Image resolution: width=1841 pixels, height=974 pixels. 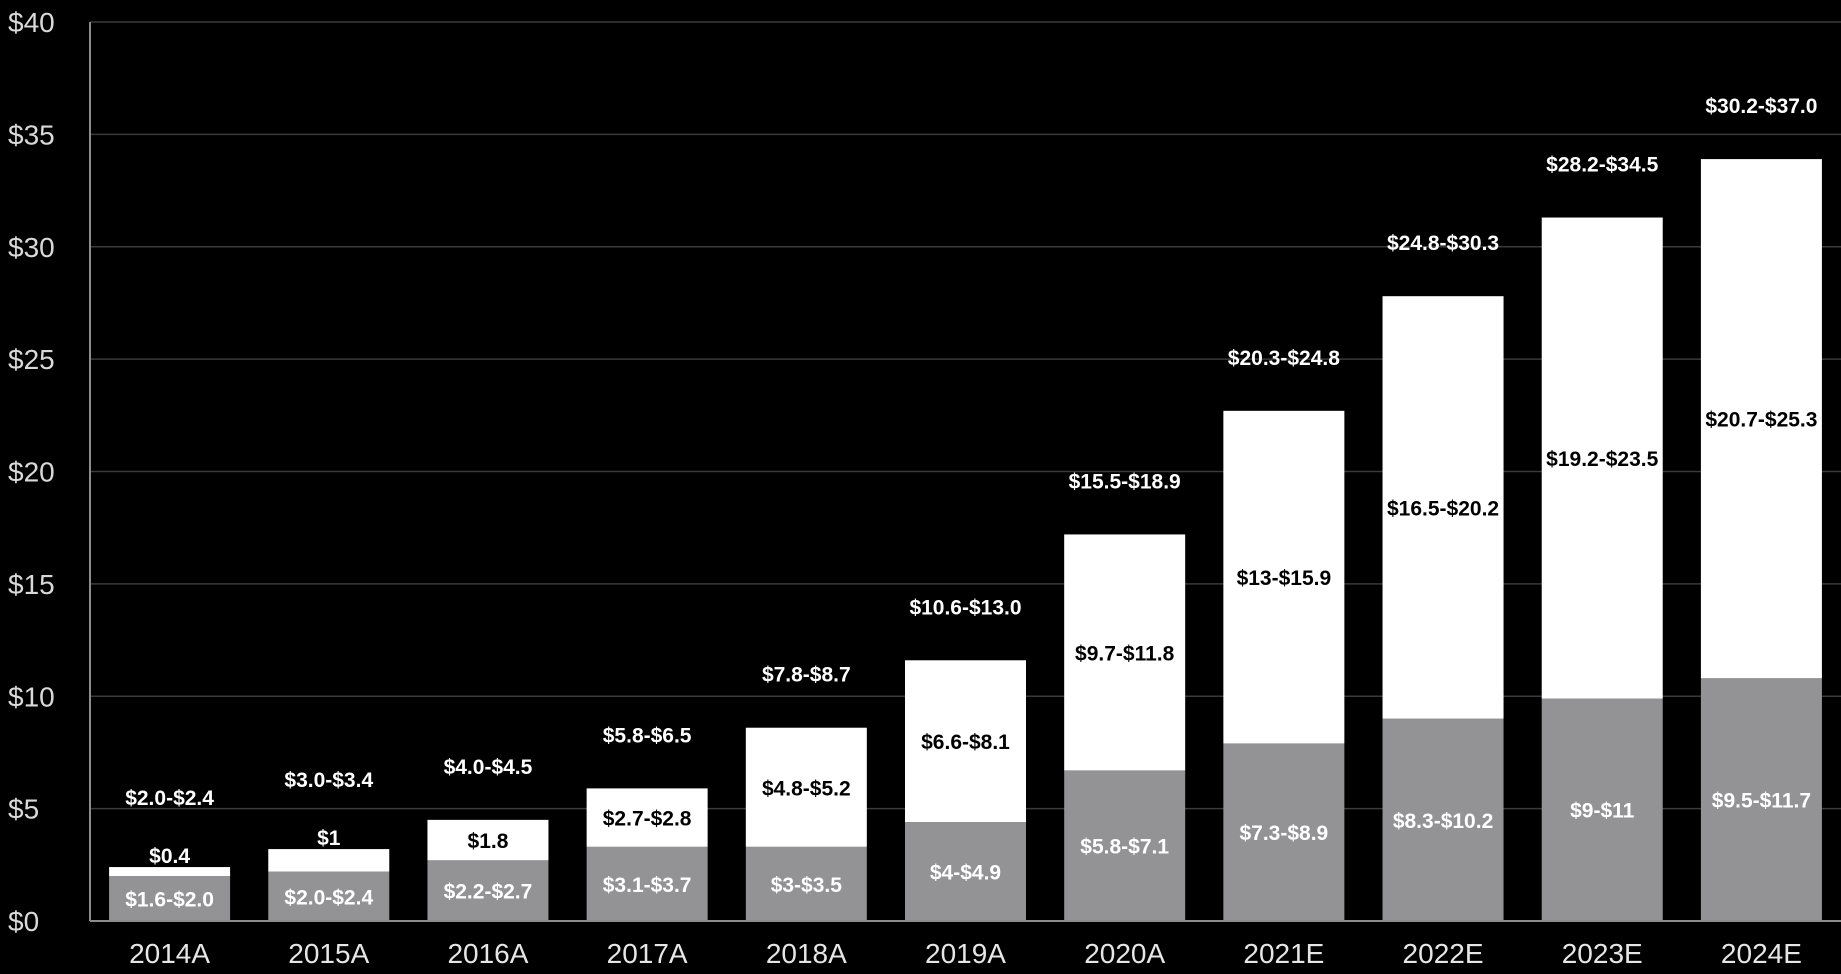 I want to click on total-label: $15.5-$18.9, so click(x=1125, y=481).